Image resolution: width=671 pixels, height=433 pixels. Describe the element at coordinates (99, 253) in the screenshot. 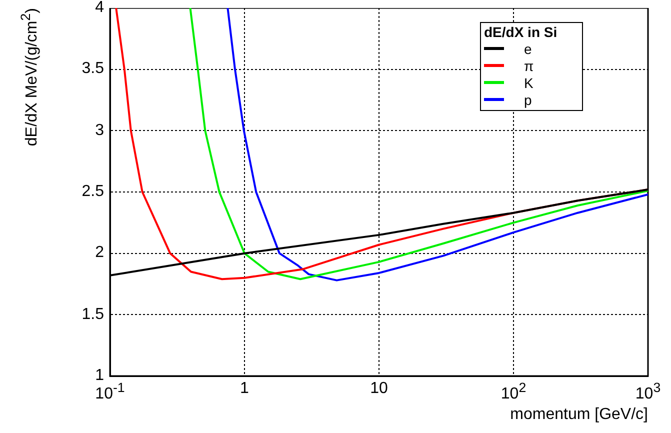

I see `y-tick-label: 2` at that location.